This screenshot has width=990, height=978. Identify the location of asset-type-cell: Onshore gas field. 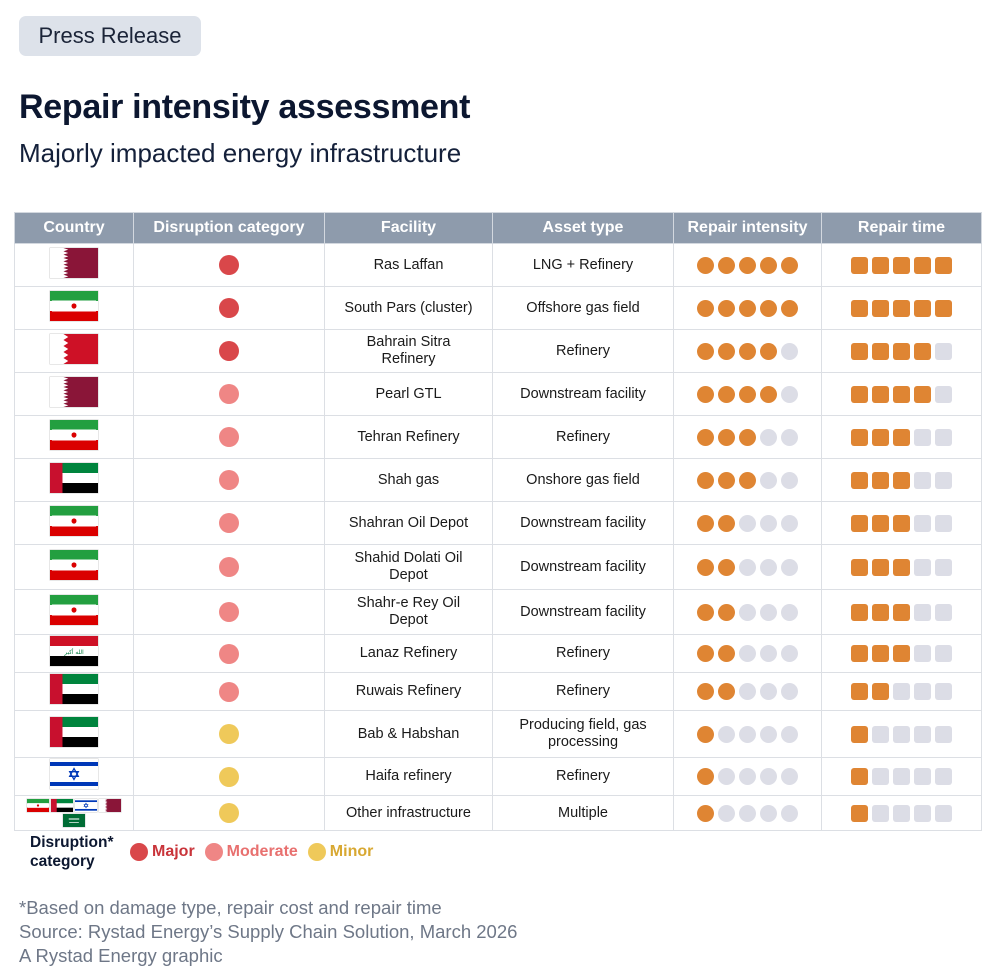
(583, 480).